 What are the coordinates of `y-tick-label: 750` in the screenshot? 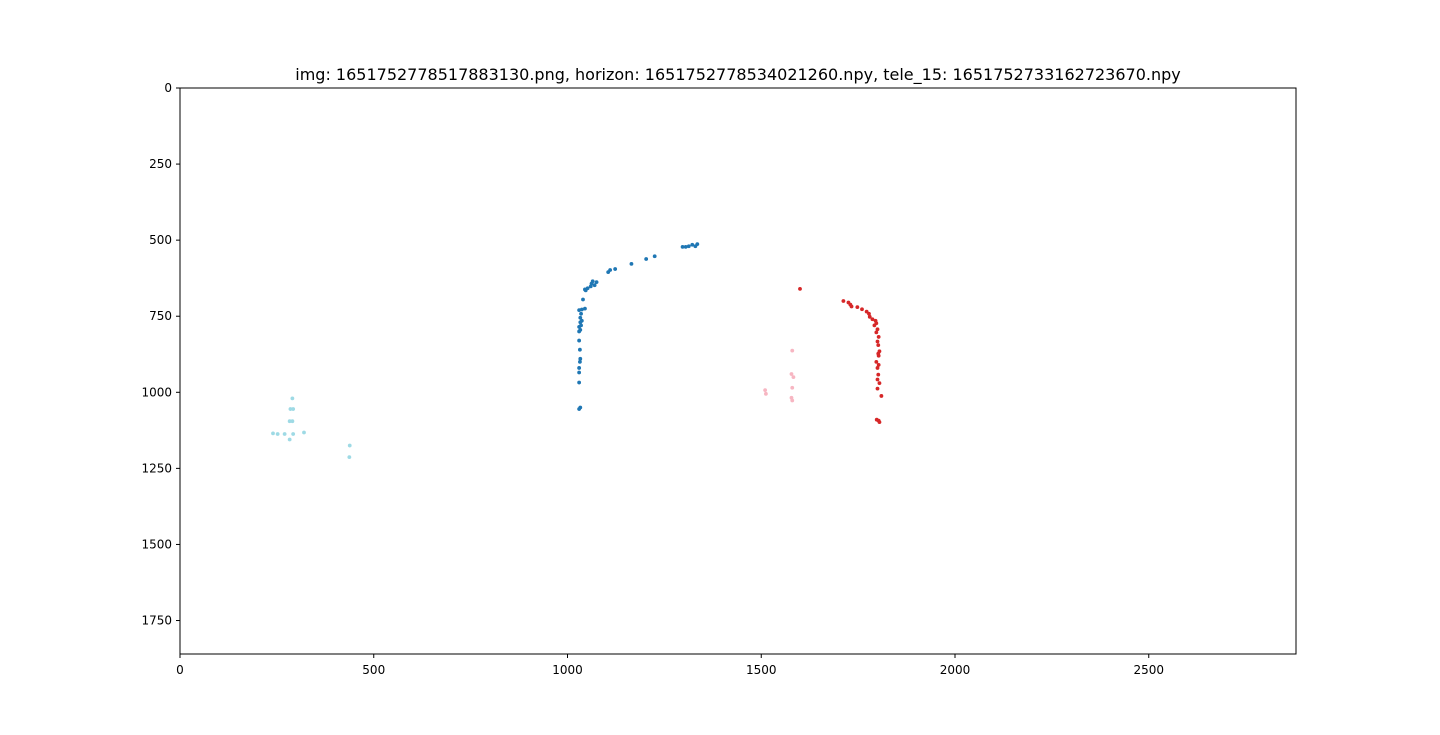 It's located at (160, 316).